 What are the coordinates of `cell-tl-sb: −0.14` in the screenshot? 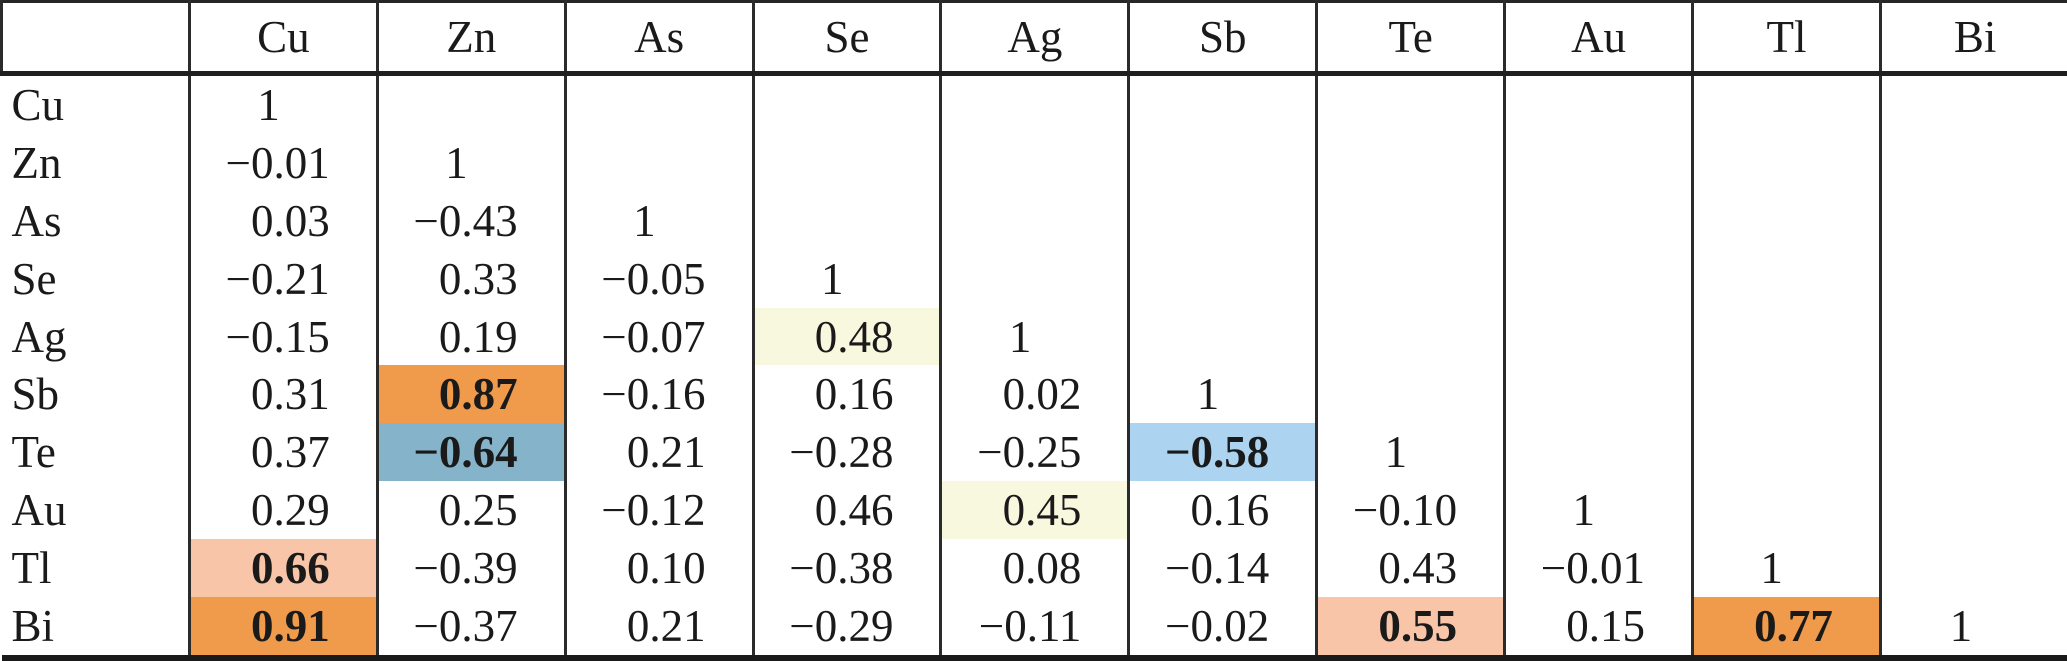 It's located at (1222, 568).